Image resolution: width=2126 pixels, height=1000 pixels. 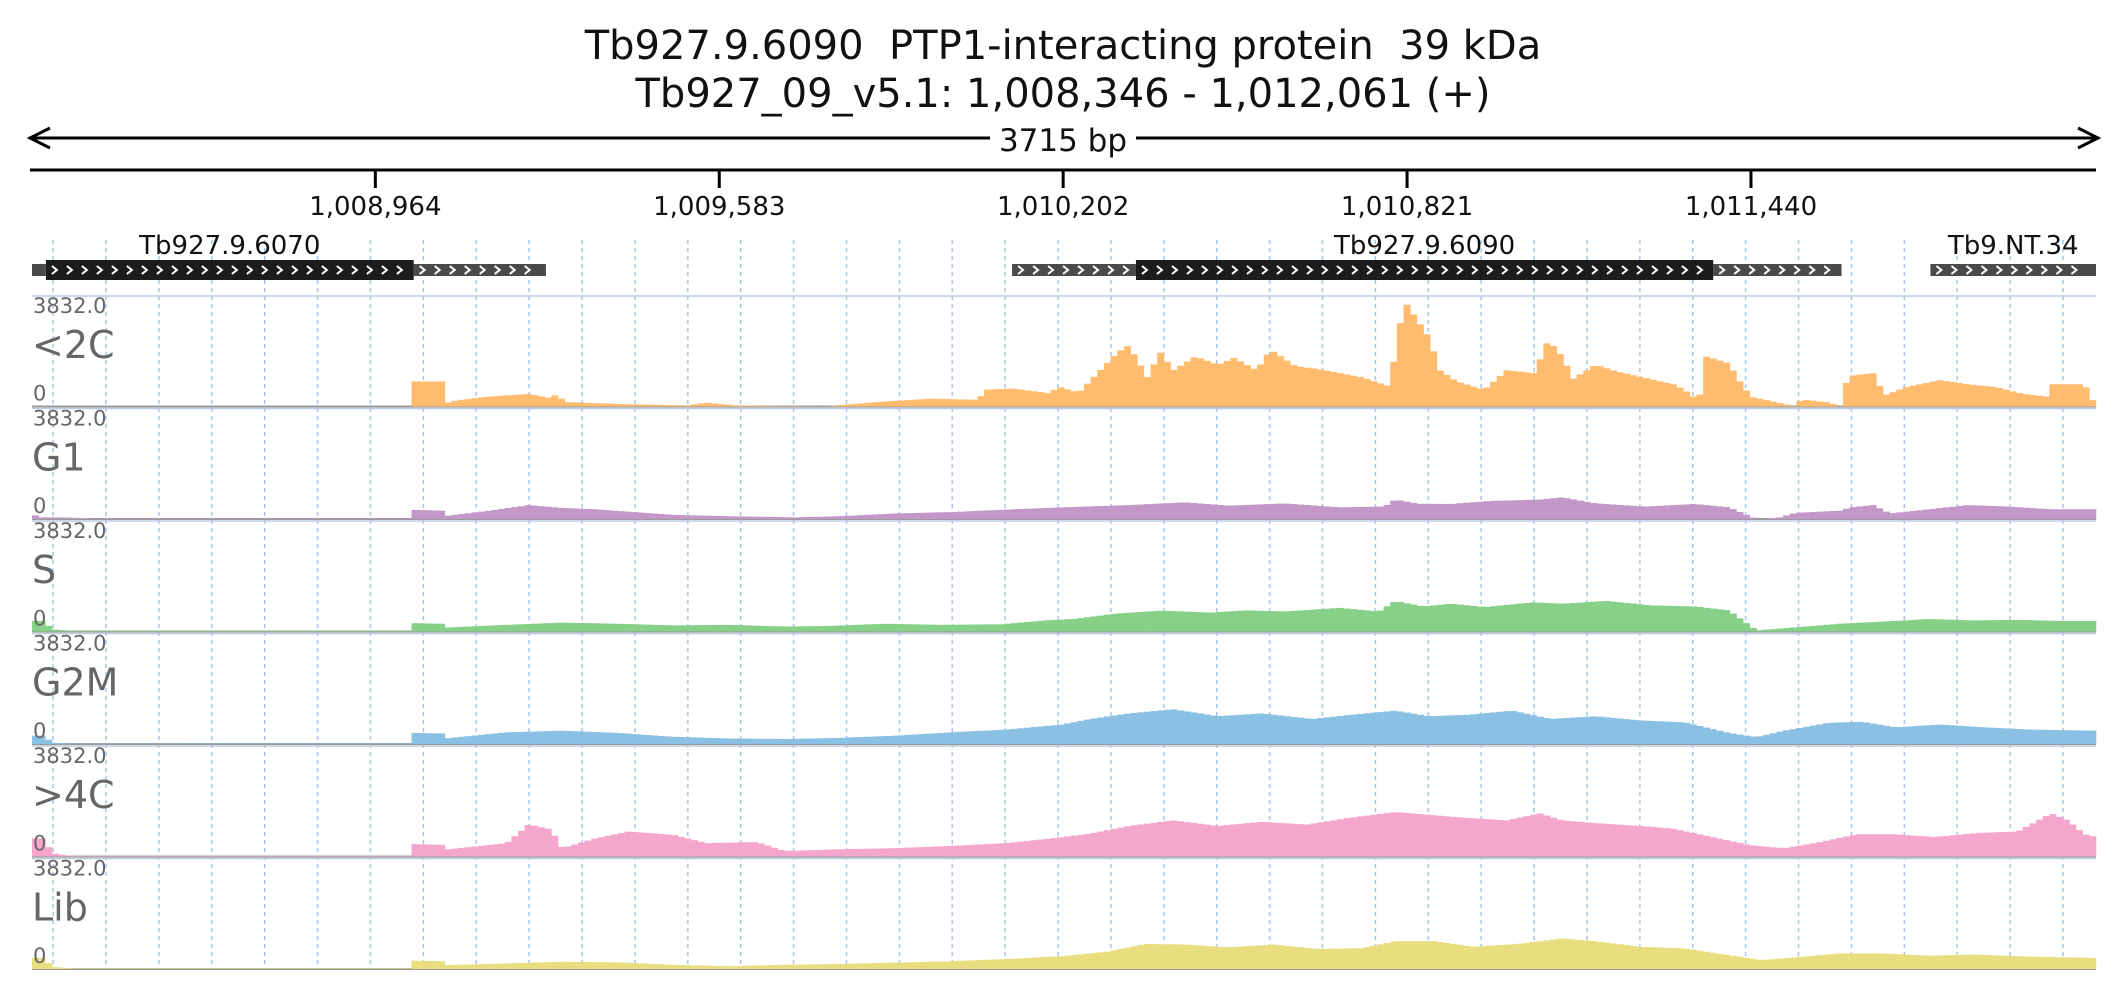 I want to click on track-name: S, so click(x=44, y=570).